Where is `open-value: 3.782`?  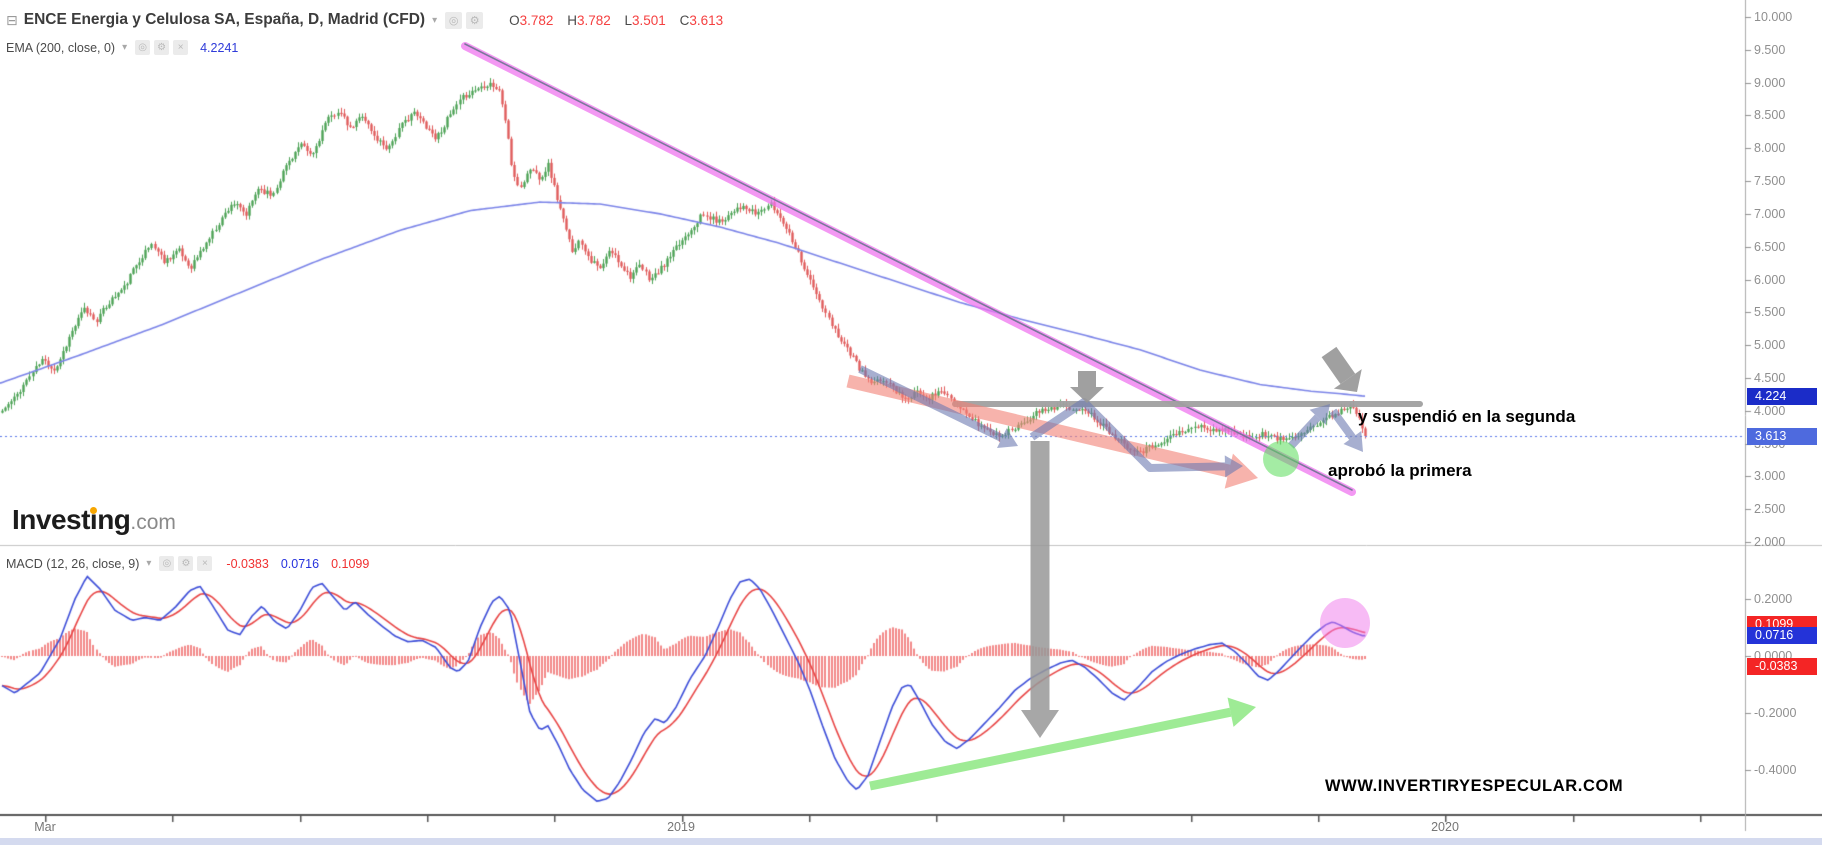 open-value: 3.782 is located at coordinates (536, 20).